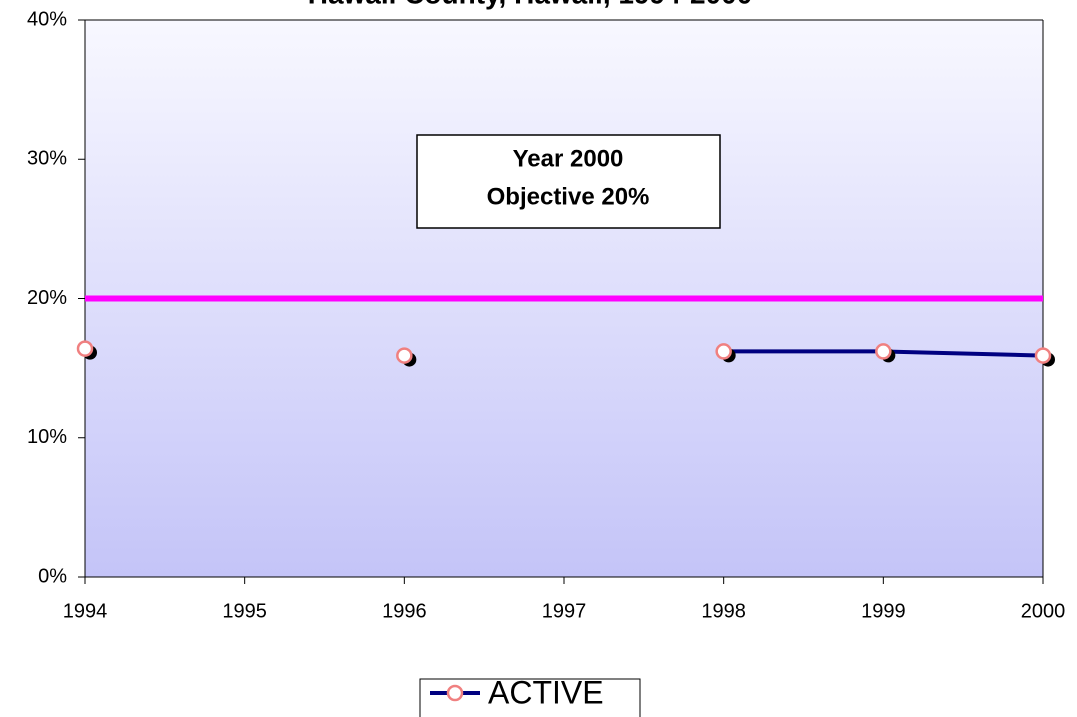 The height and width of the screenshot is (717, 1077). Describe the element at coordinates (568, 196) in the screenshot. I see `annotation-text: Objective 20%` at that location.